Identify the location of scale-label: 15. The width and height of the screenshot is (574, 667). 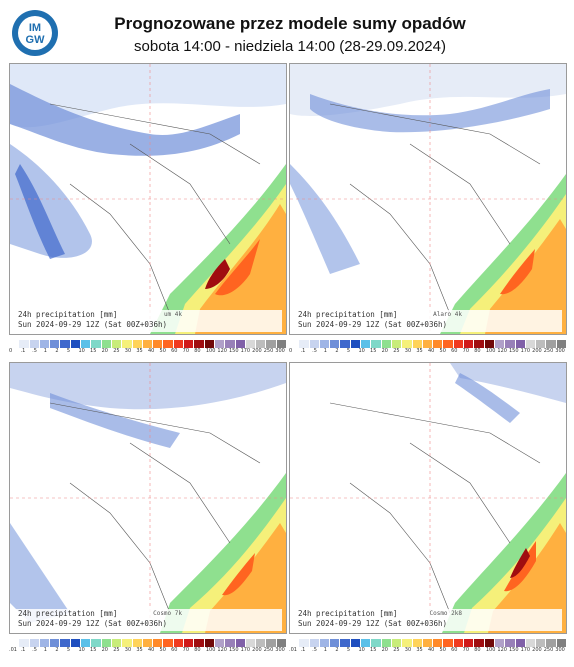
(373, 351).